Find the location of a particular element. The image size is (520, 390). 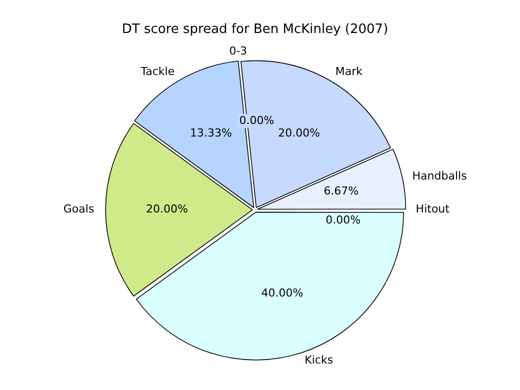

slice-label: Handballs is located at coordinates (440, 176).